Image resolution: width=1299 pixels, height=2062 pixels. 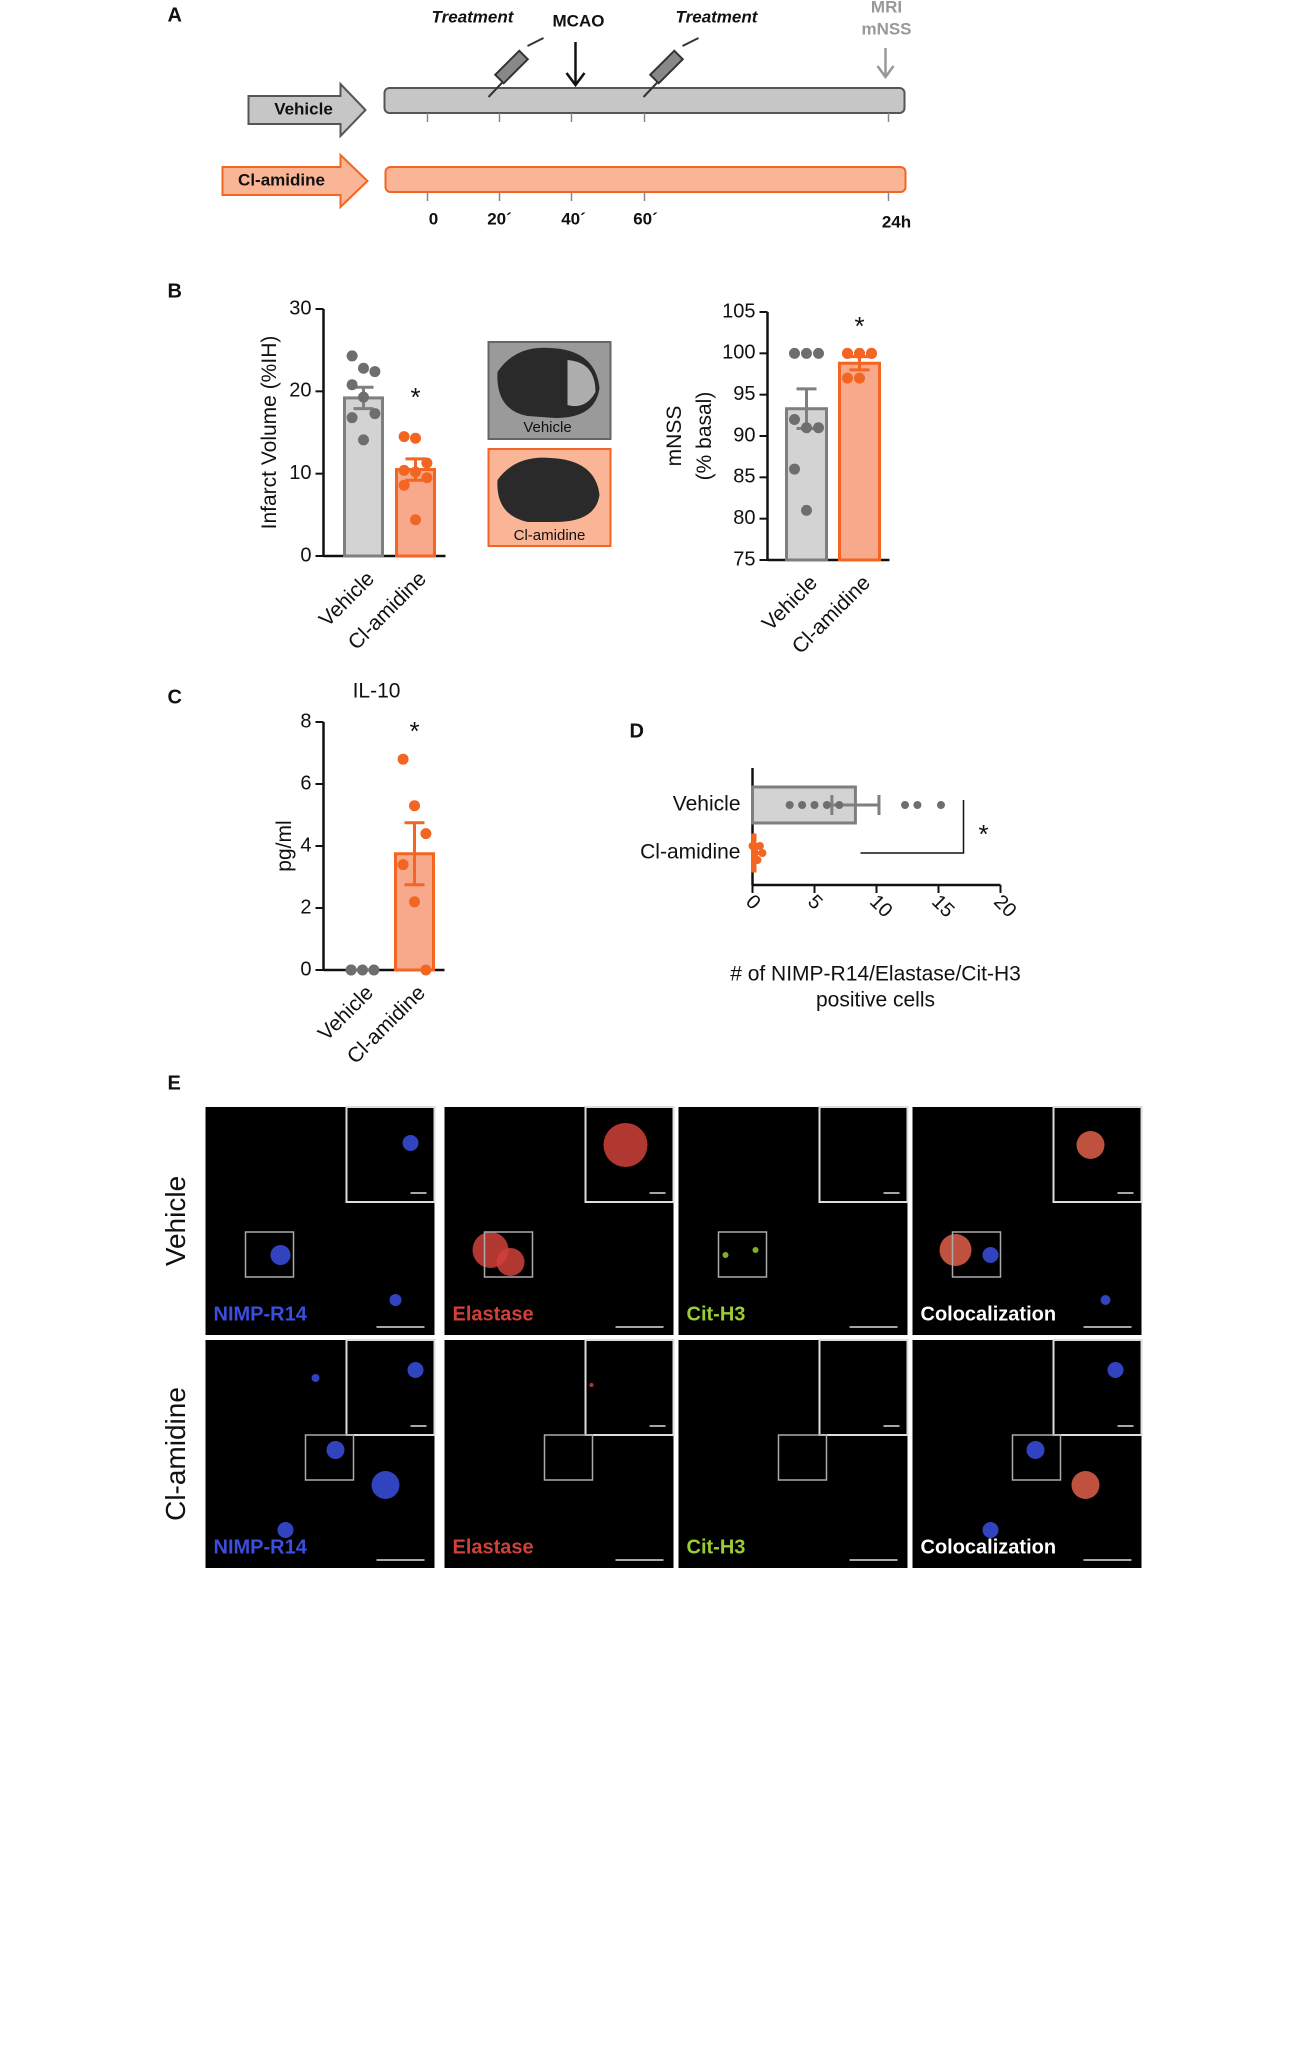 I want to click on x-tick-label: 5, so click(x=814, y=902).